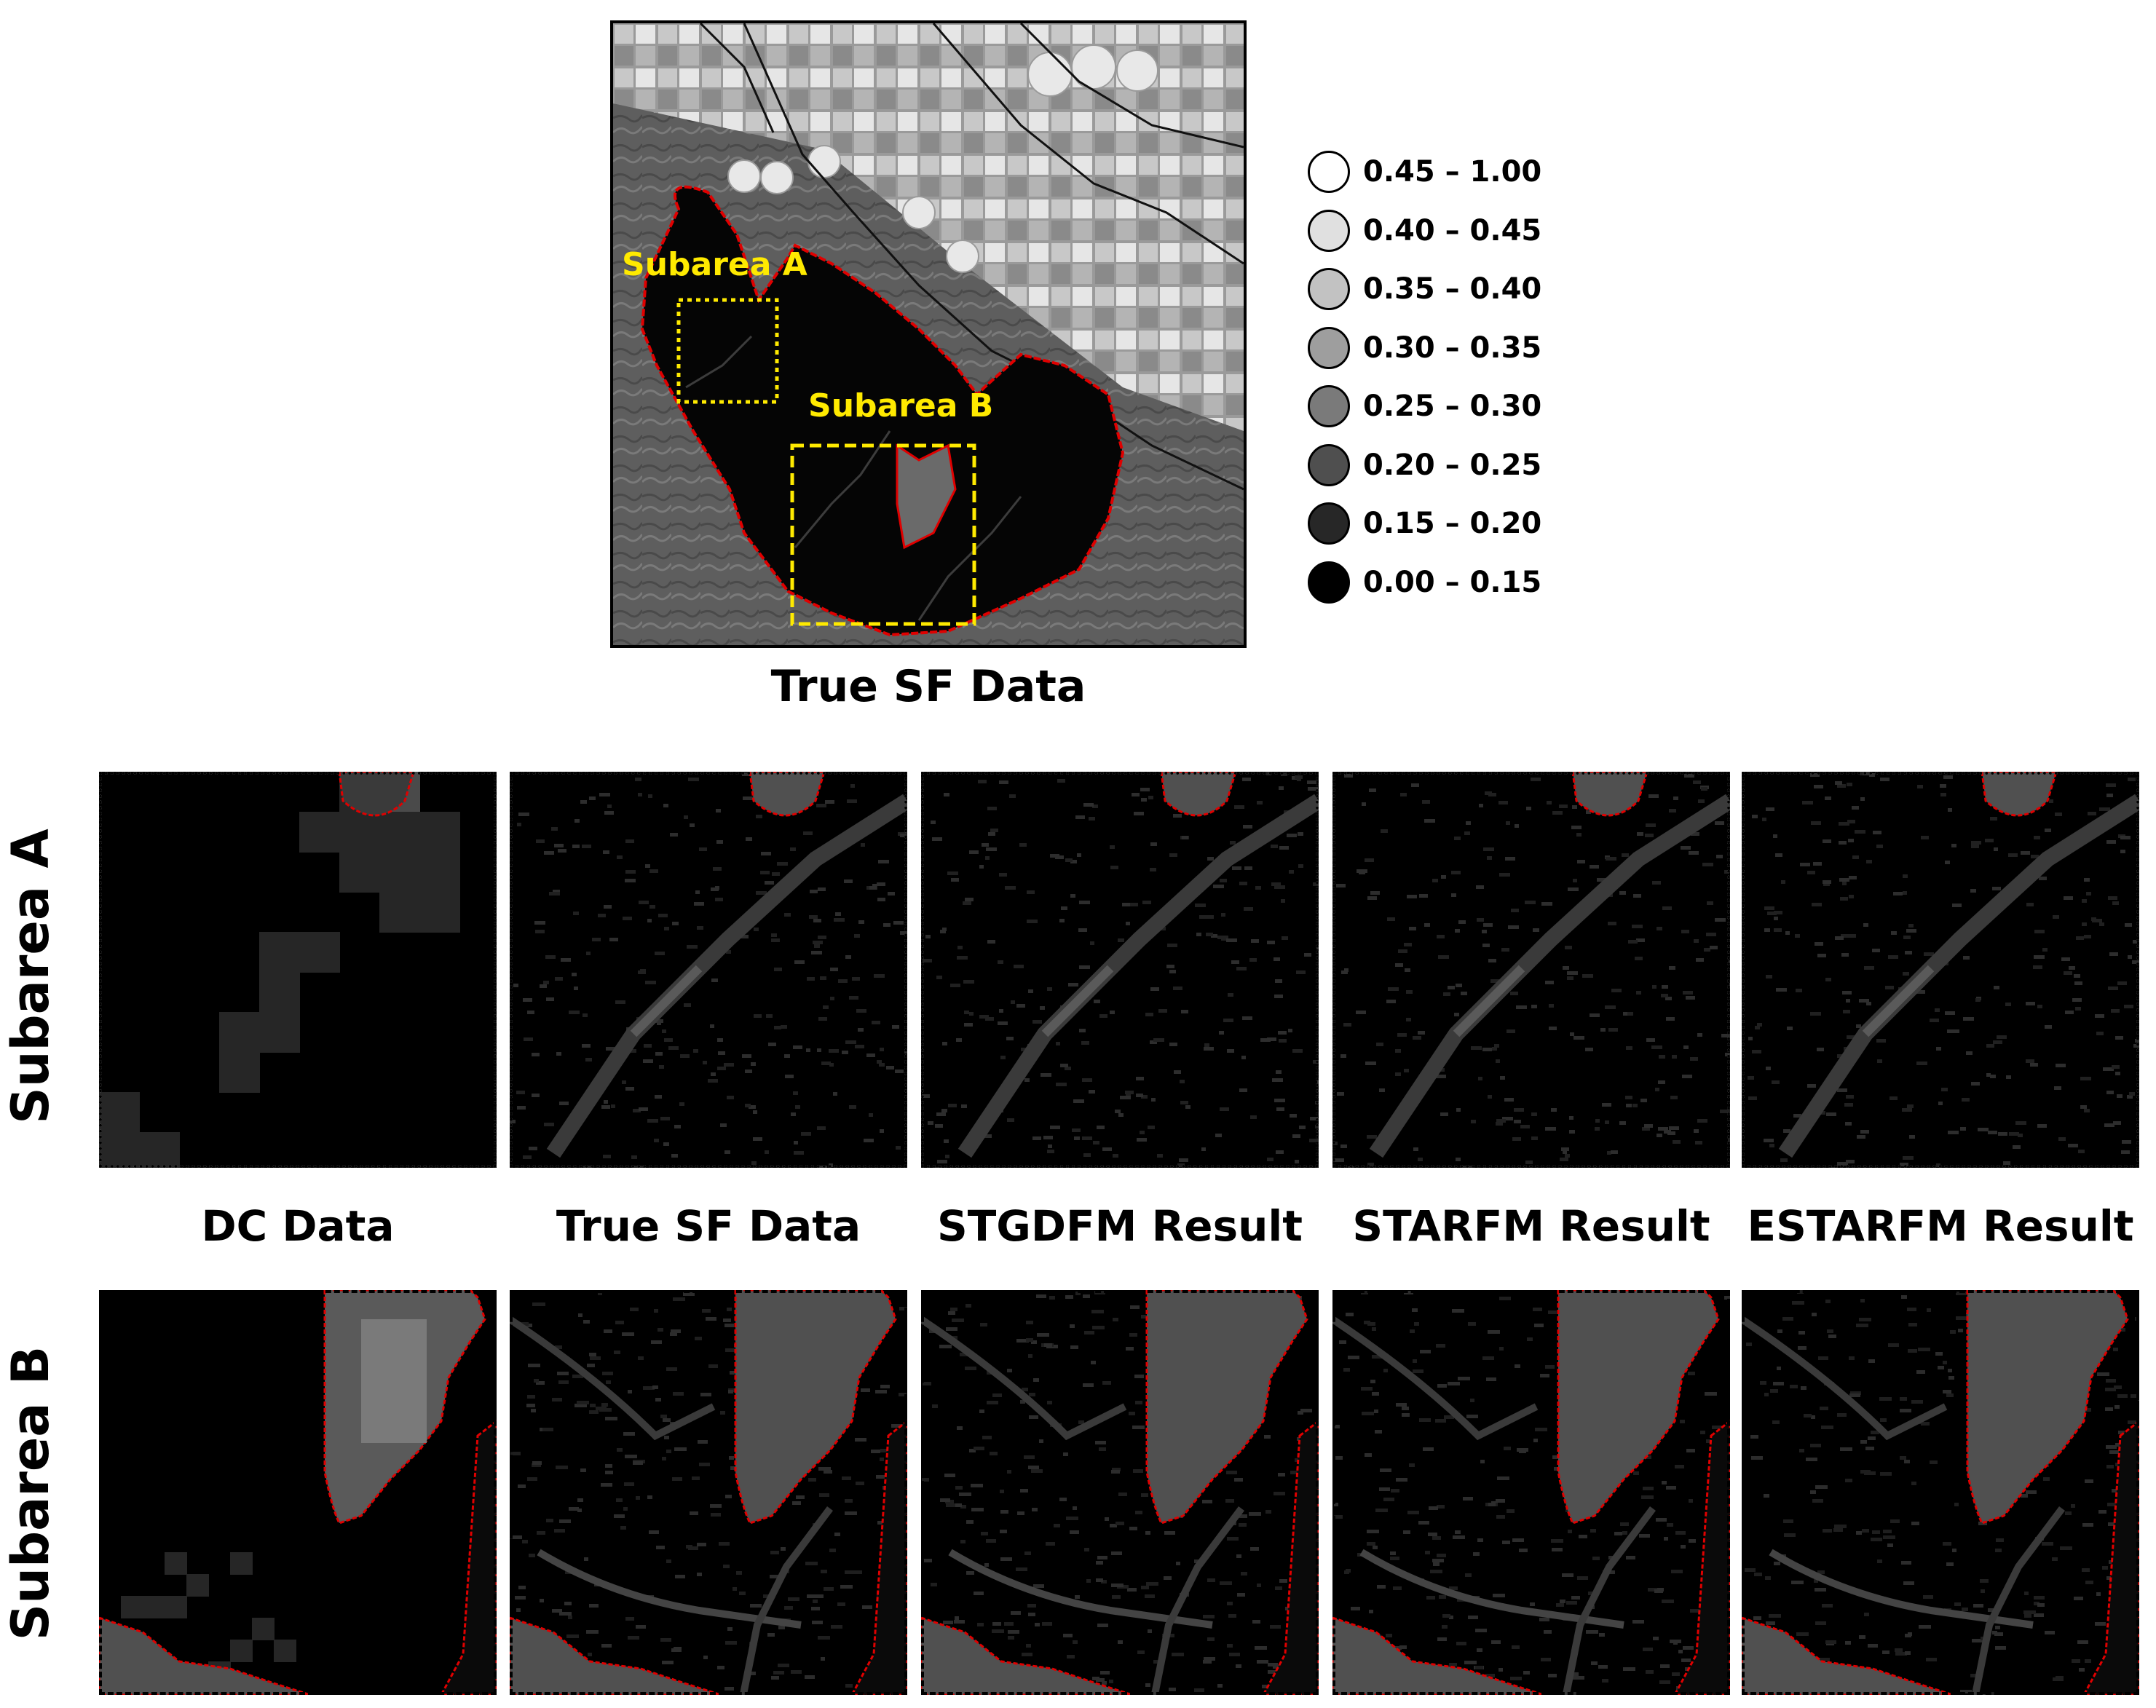 This screenshot has height=1708, width=2156. What do you see at coordinates (30, 977) in the screenshot?
I see `row-label-subarea-a: Subarea A` at bounding box center [30, 977].